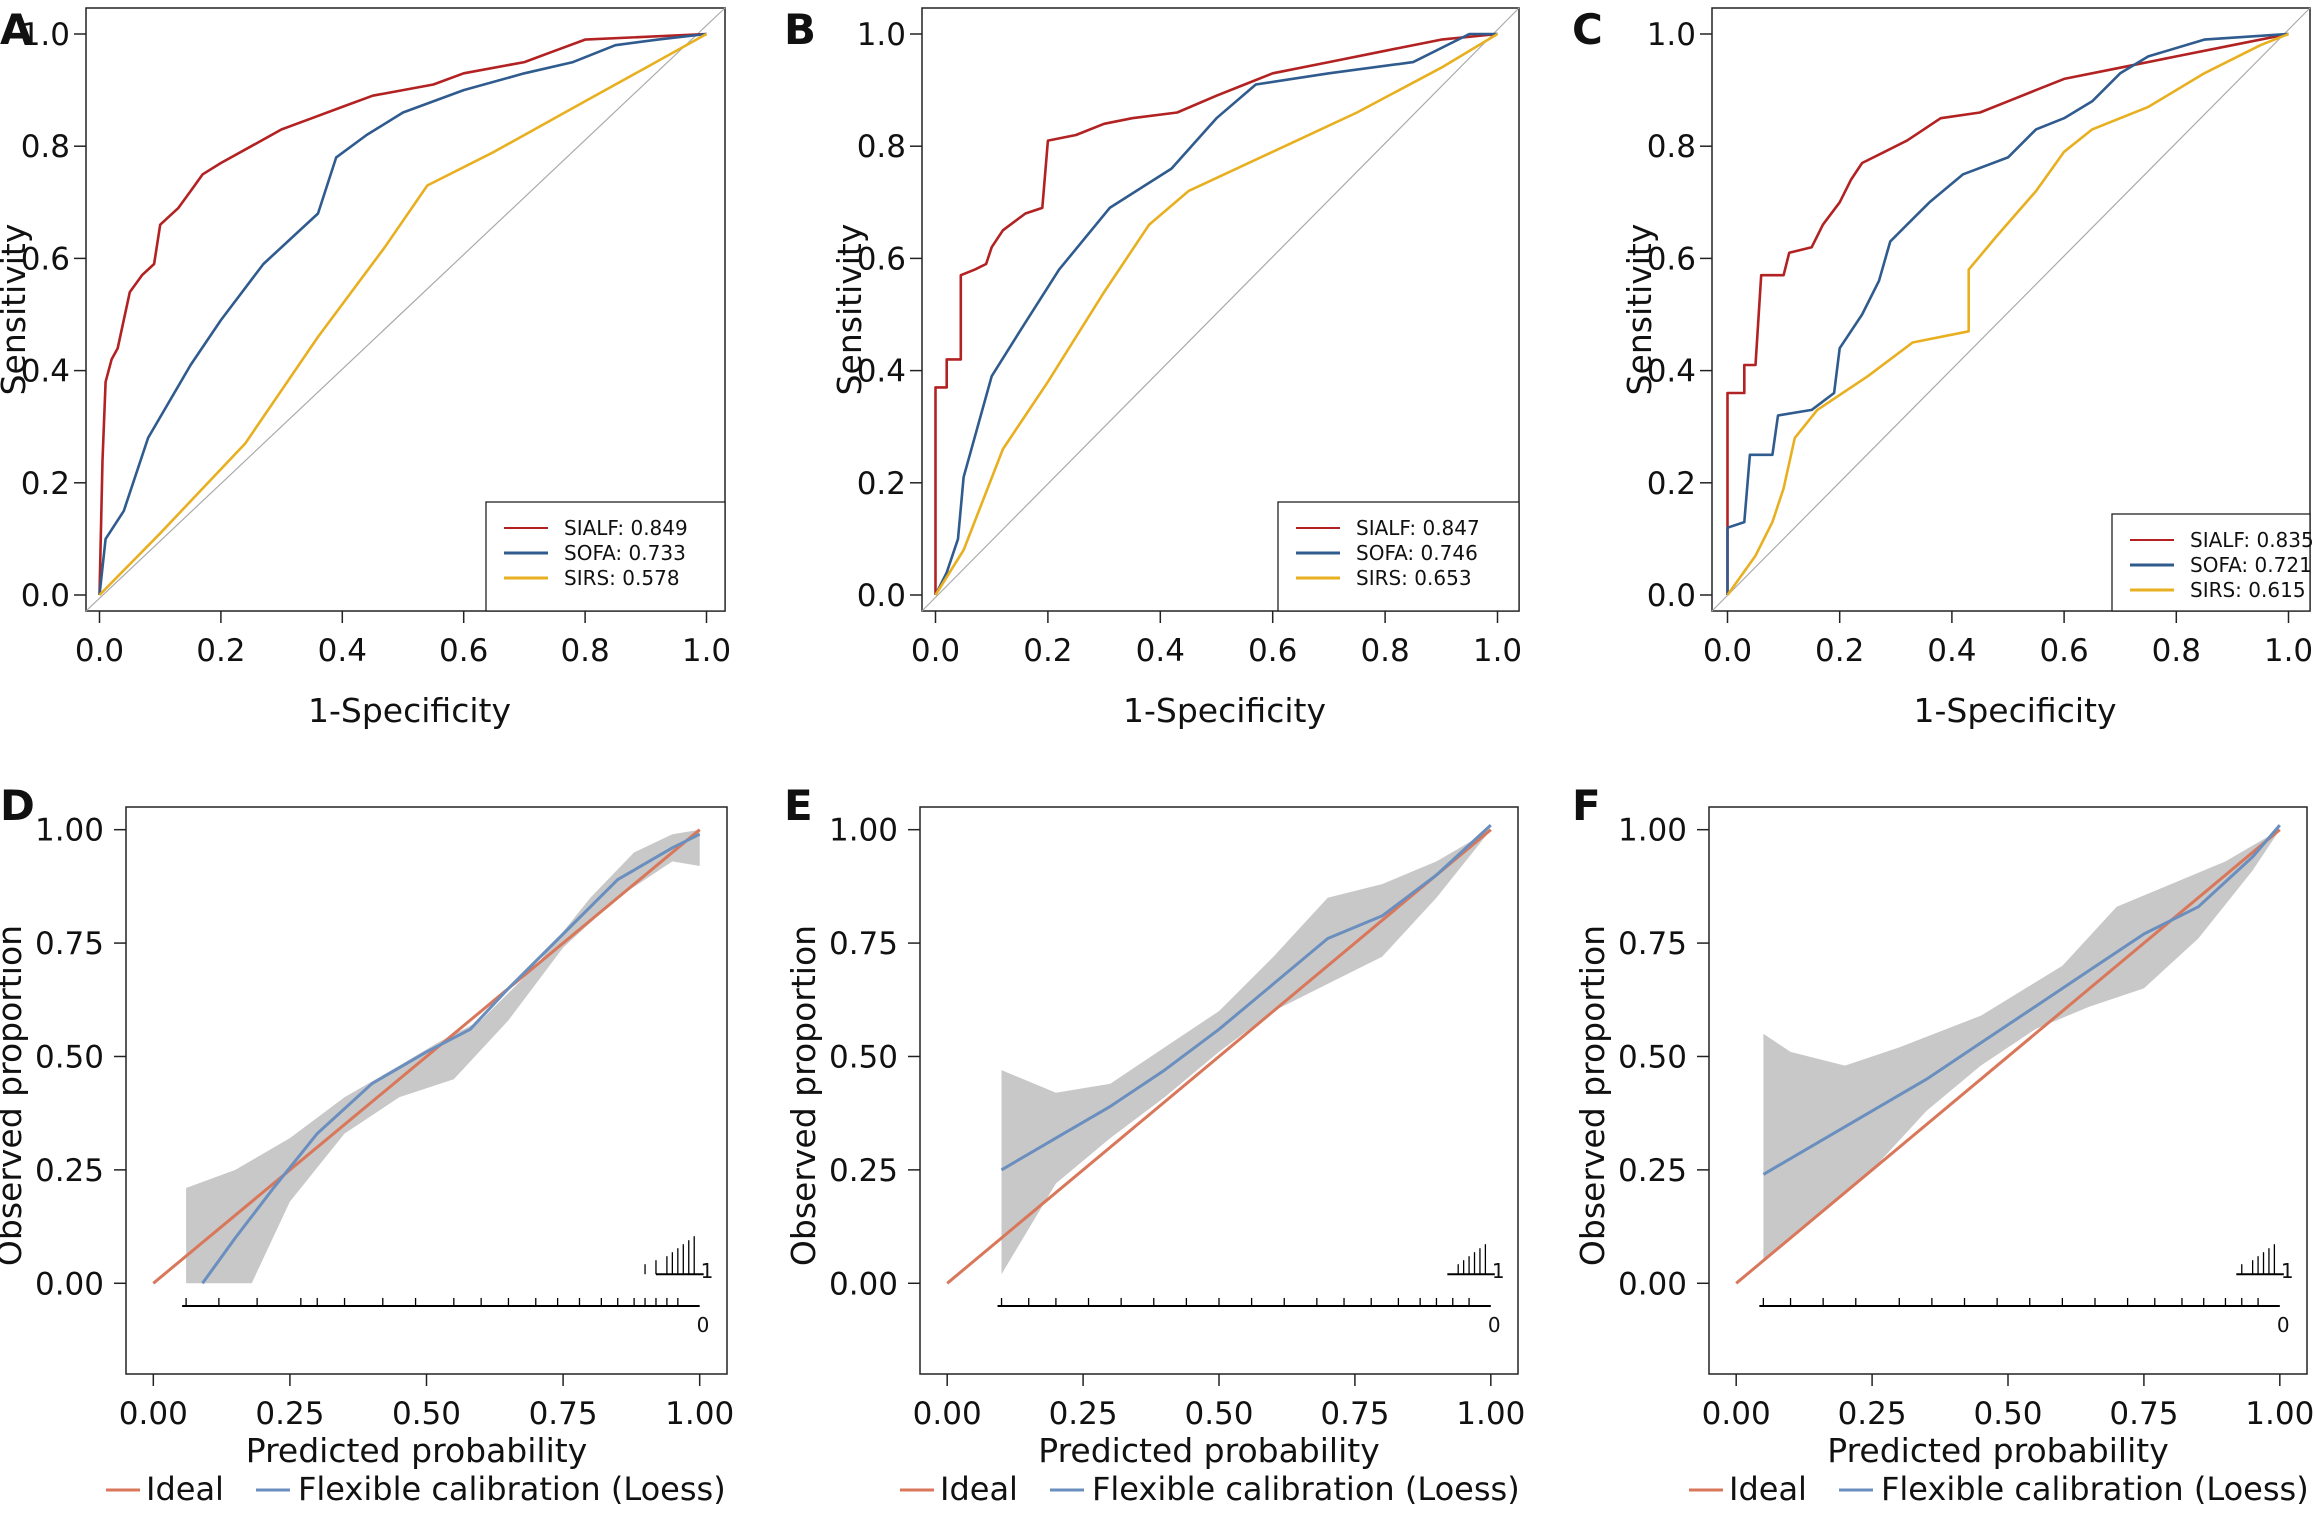 This screenshot has width=2314, height=1521. I want to click on panel-letter: F, so click(1586, 805).